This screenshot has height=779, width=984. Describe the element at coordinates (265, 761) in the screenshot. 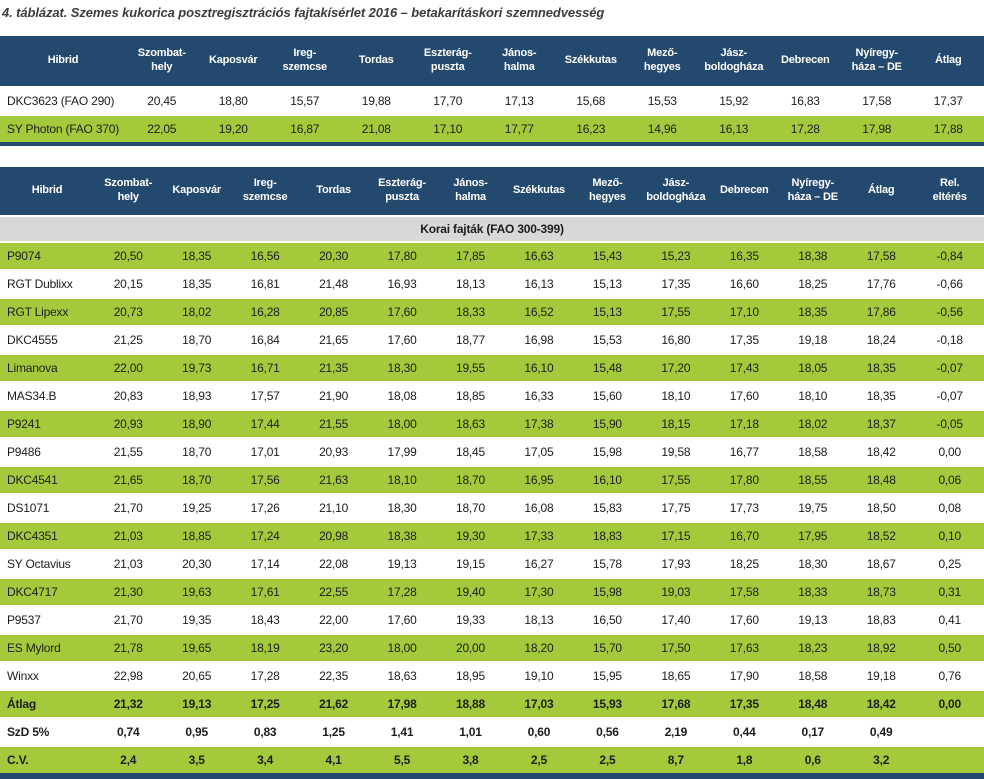

I see `cell: 3,4` at that location.